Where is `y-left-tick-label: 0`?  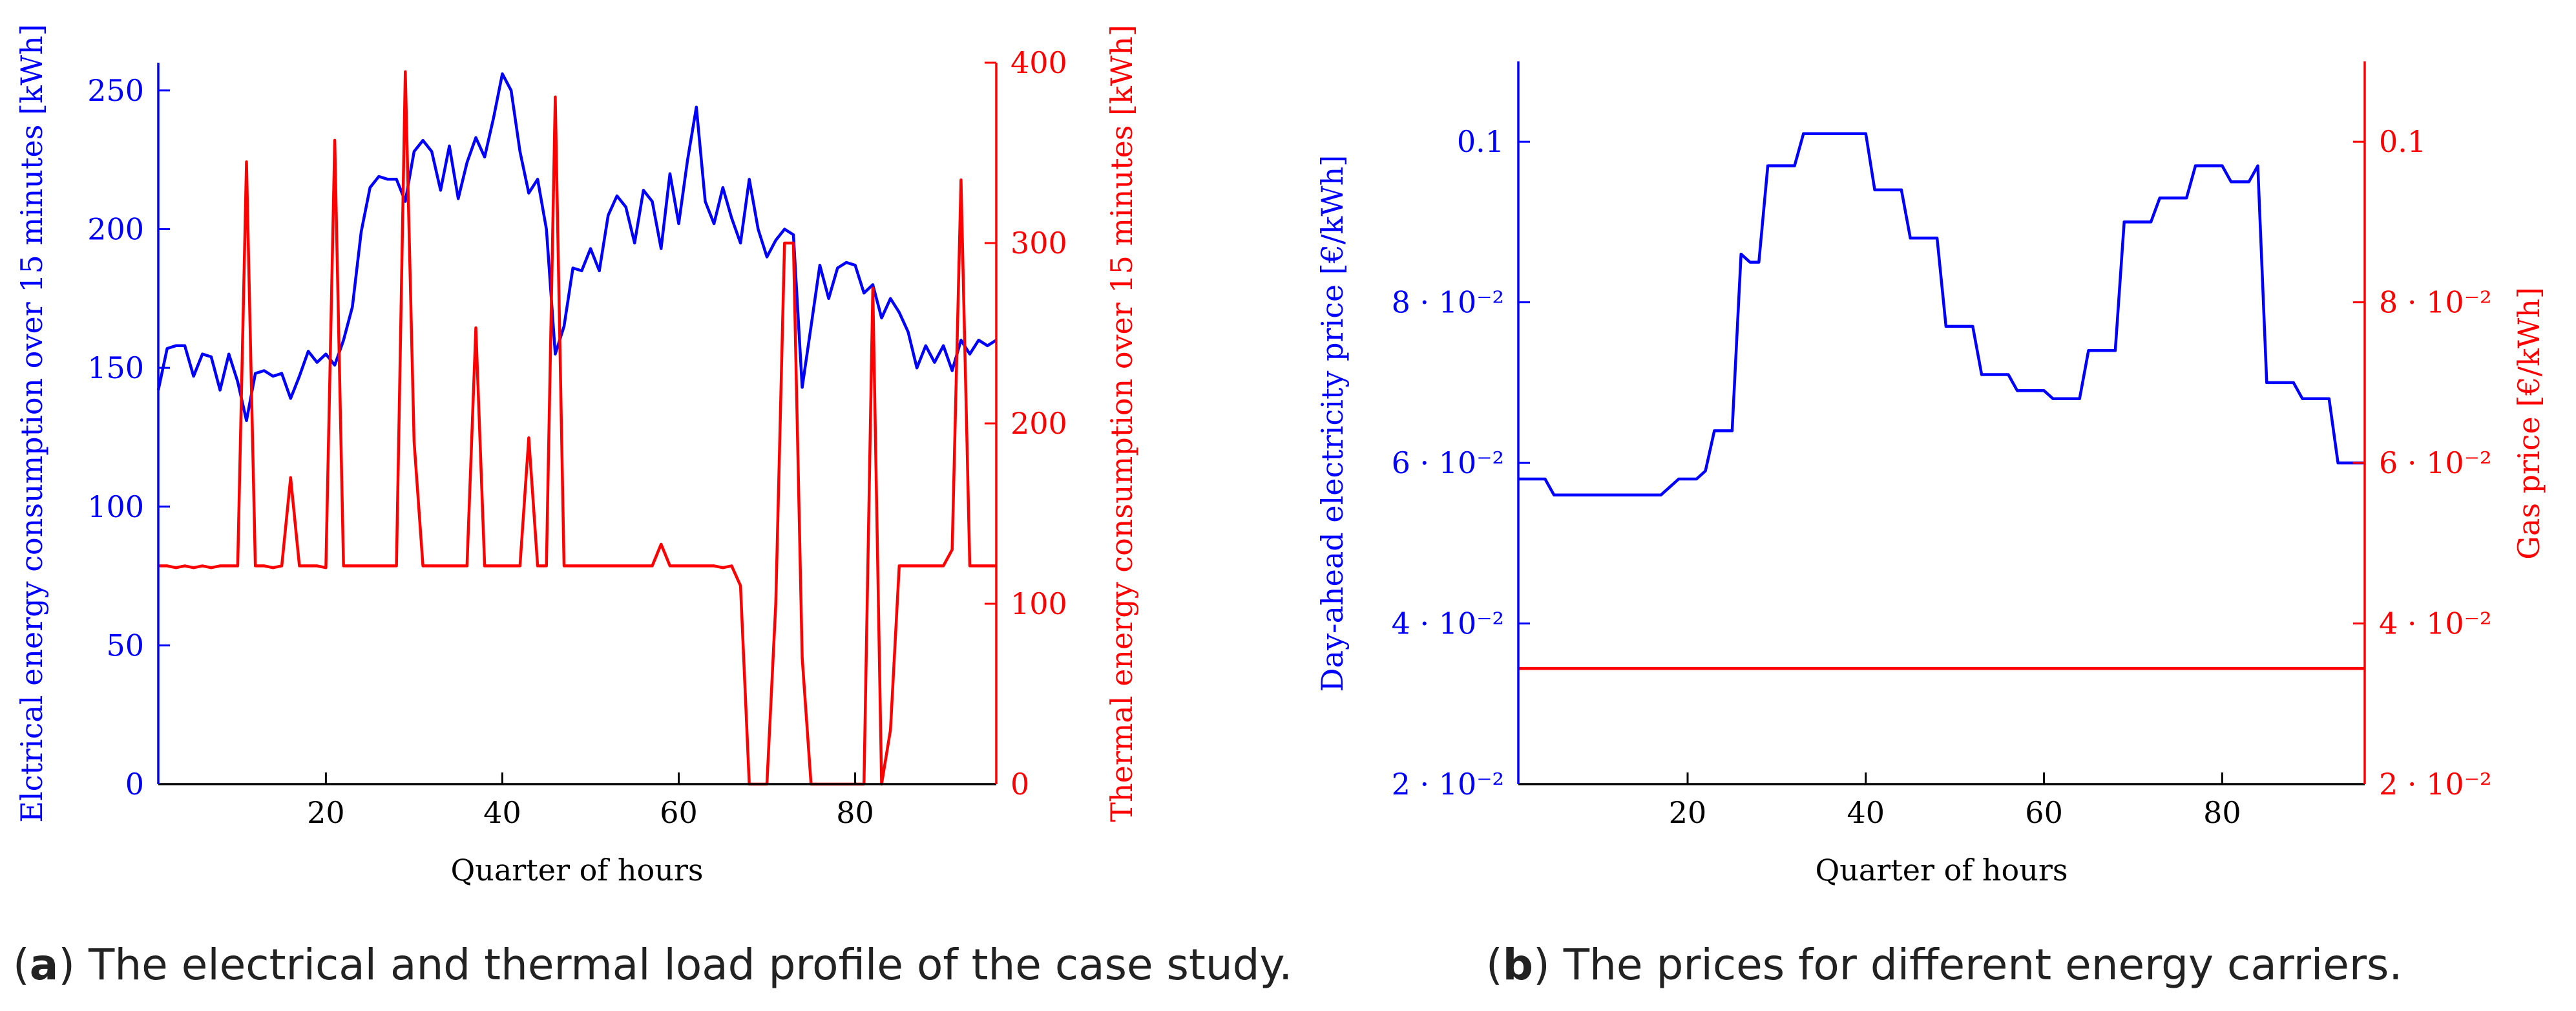
y-left-tick-label: 0 is located at coordinates (134, 785).